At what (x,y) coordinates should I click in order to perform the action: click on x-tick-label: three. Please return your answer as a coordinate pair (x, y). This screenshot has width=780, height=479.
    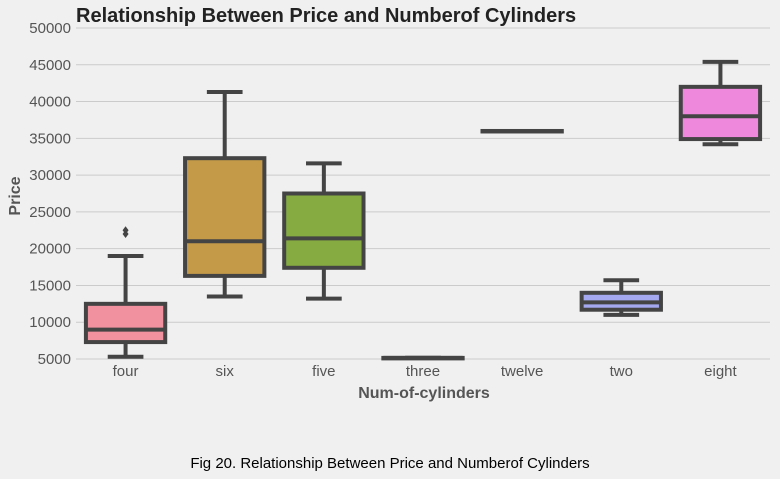
    Looking at the image, I should click on (423, 371).